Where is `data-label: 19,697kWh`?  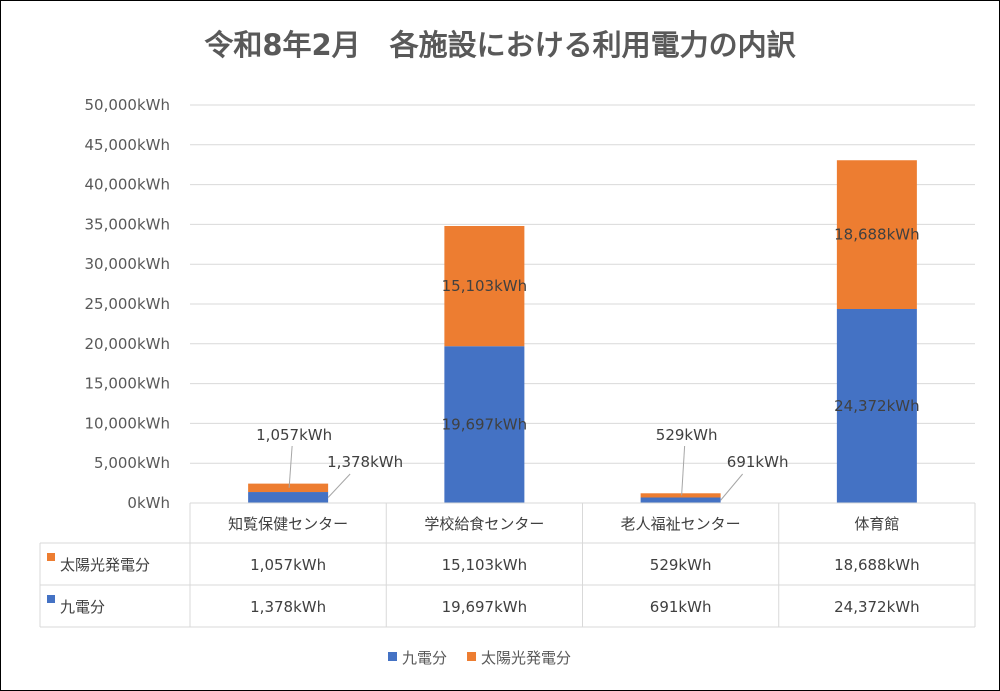
data-label: 19,697kWh is located at coordinates (485, 425).